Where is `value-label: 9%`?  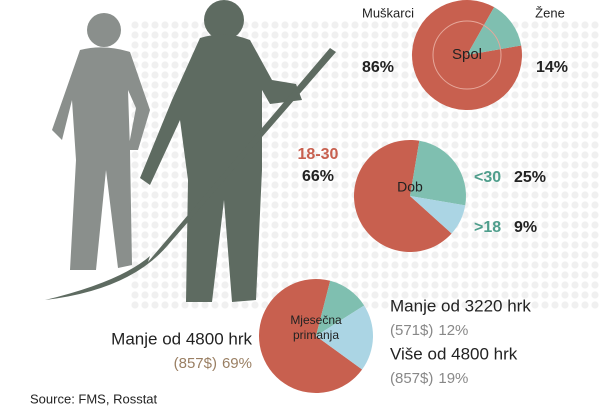
value-label: 9% is located at coordinates (525, 227).